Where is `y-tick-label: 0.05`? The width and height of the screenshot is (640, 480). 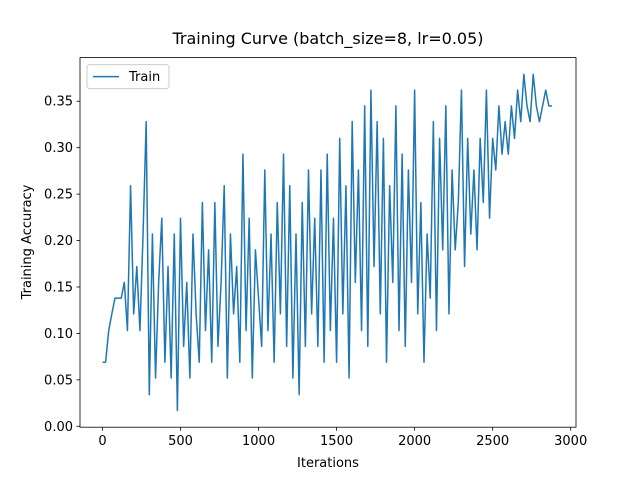 y-tick-label: 0.05 is located at coordinates (58, 380).